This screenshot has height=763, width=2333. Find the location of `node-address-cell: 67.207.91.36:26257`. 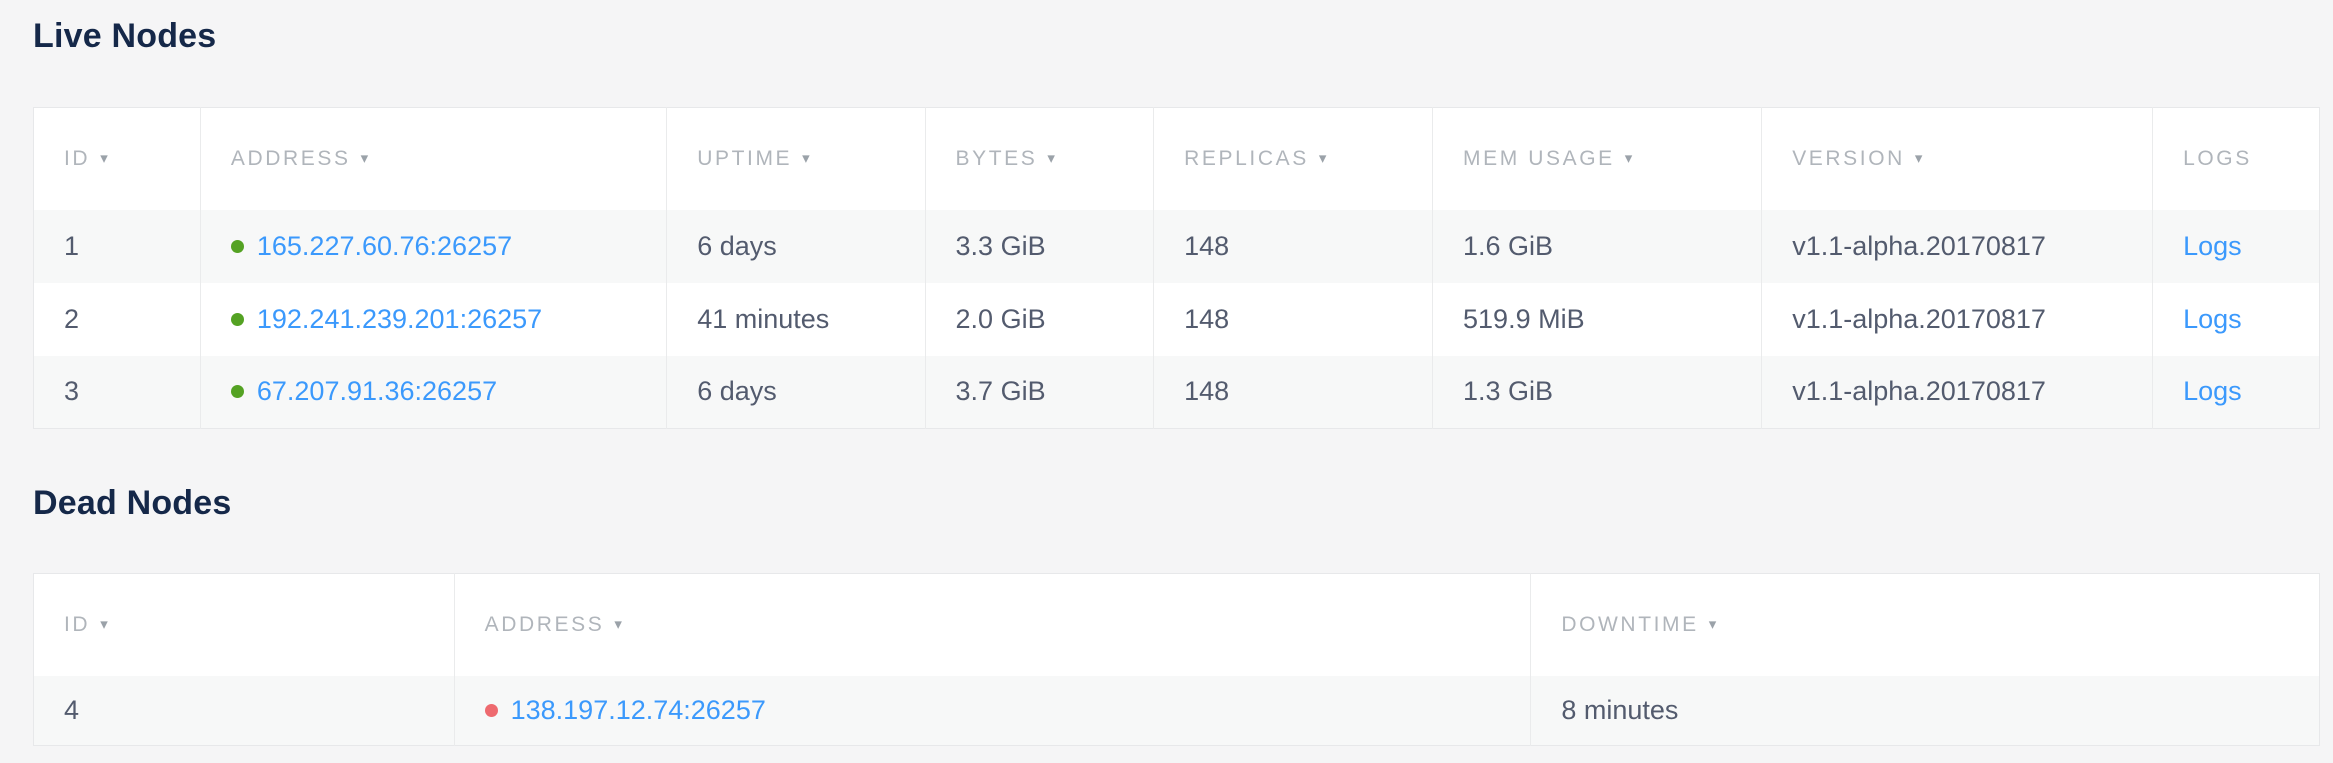

node-address-cell: 67.207.91.36:26257 is located at coordinates (433, 392).